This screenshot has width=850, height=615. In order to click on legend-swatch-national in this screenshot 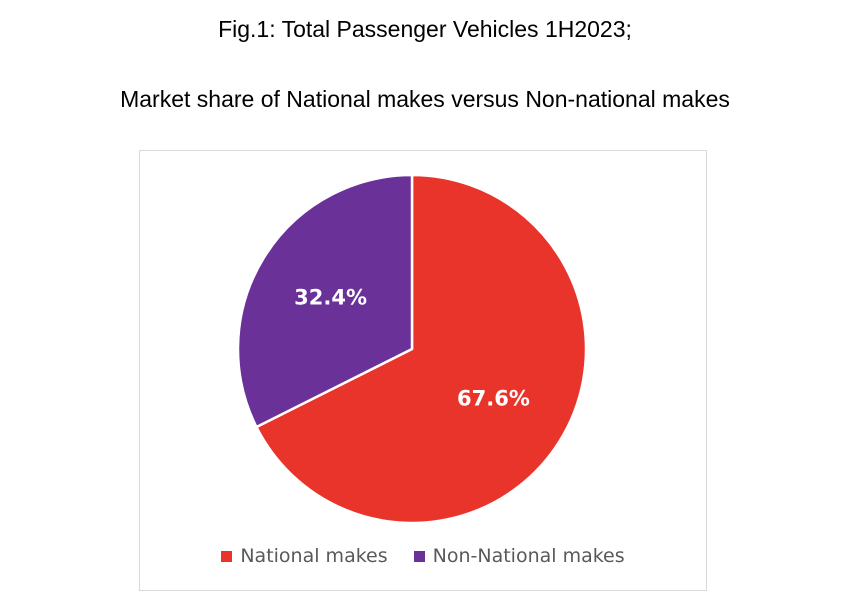, I will do `click(227, 556)`.